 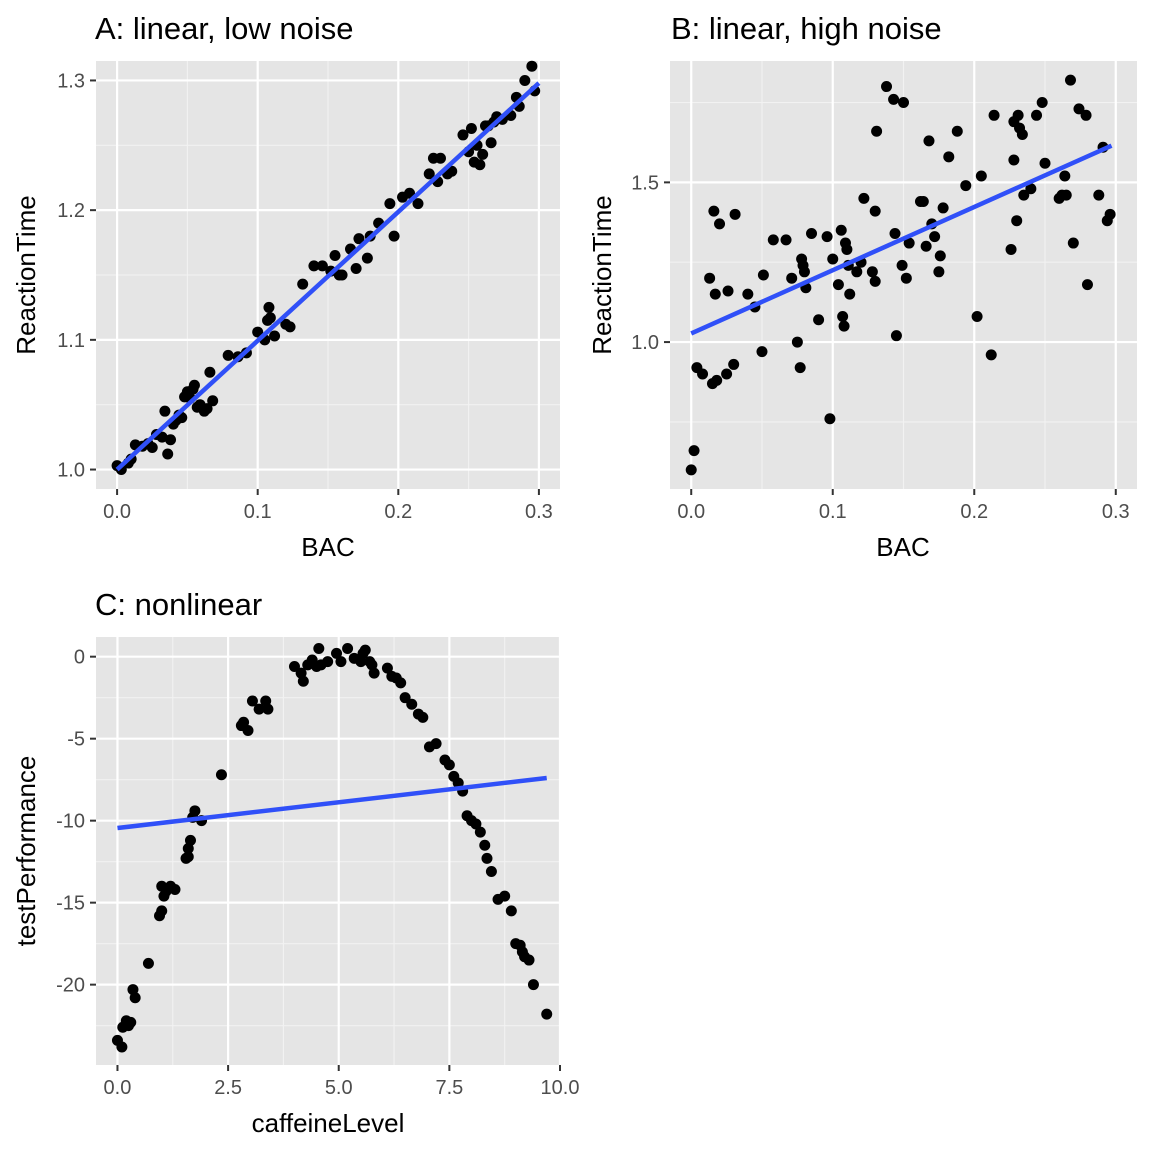 What do you see at coordinates (539, 512) in the screenshot?
I see `x-tick-label: 0.3` at bounding box center [539, 512].